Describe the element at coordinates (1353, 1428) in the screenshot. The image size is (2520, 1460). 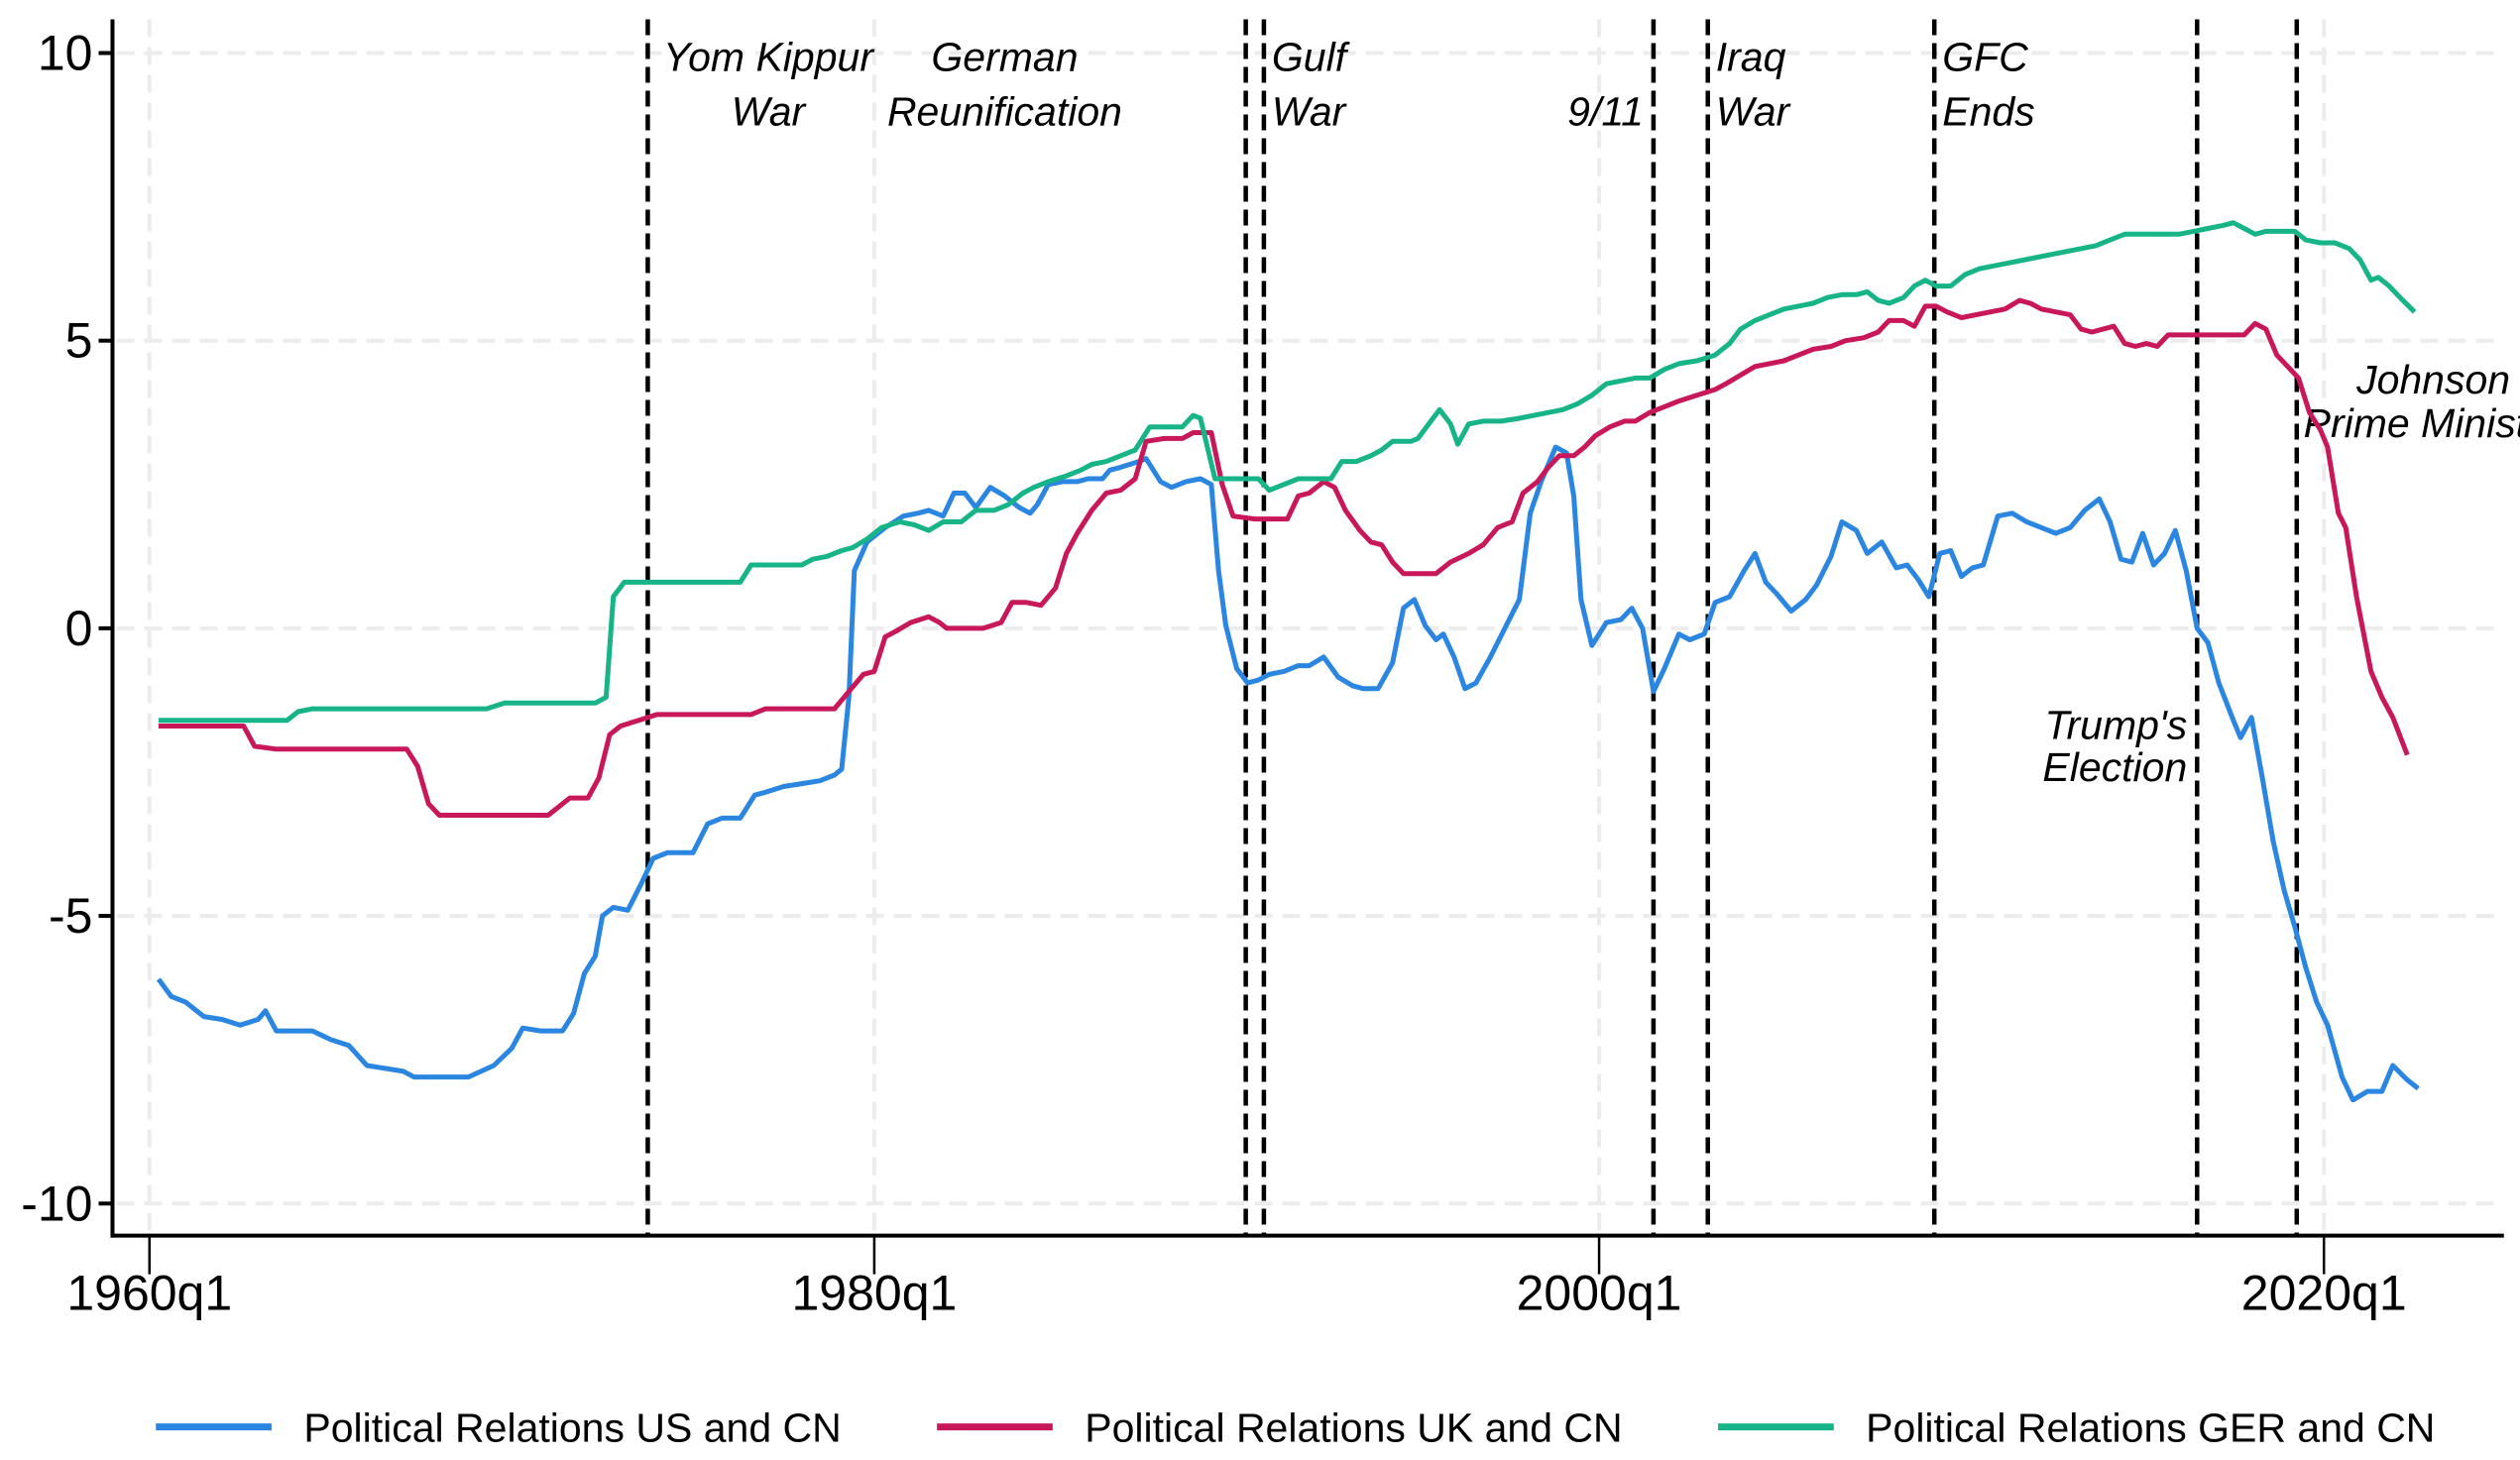
I see `legend-label: Political Relations UK and CN` at that location.